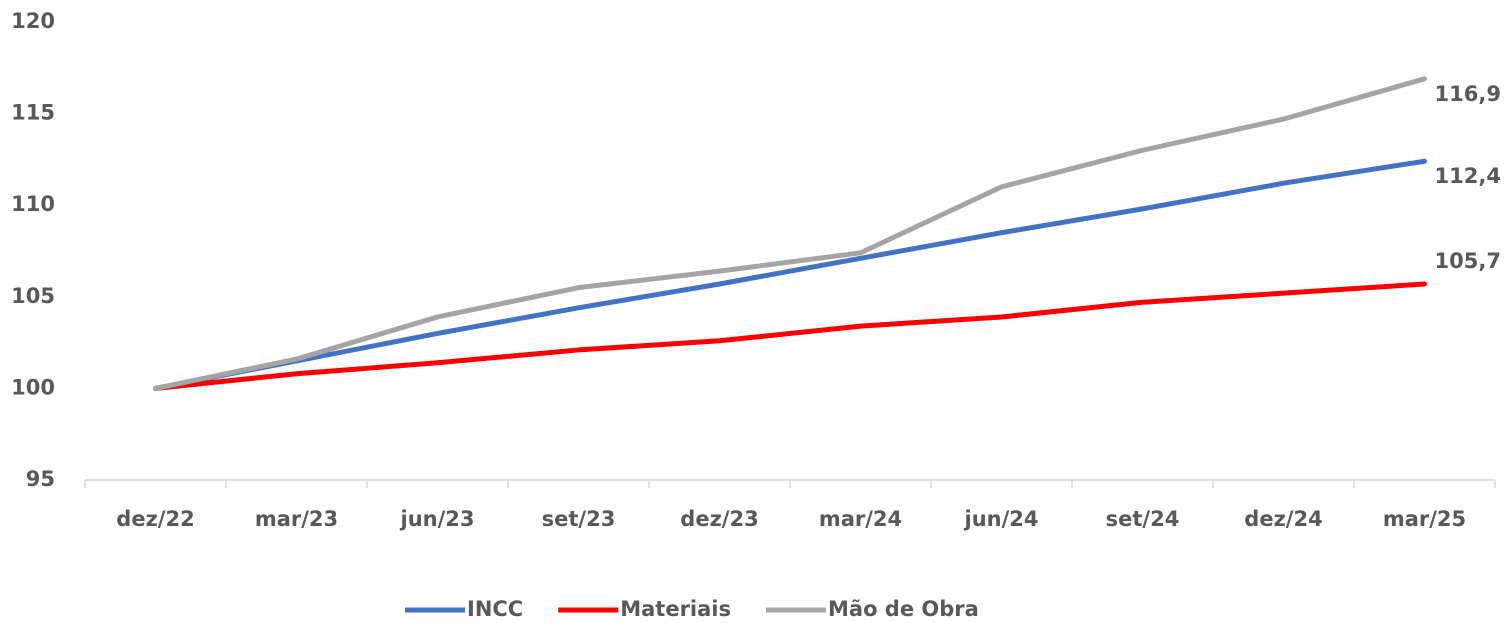 This screenshot has height=623, width=1506. Describe the element at coordinates (1283, 519) in the screenshot. I see `x-tick-label: dez/24` at that location.